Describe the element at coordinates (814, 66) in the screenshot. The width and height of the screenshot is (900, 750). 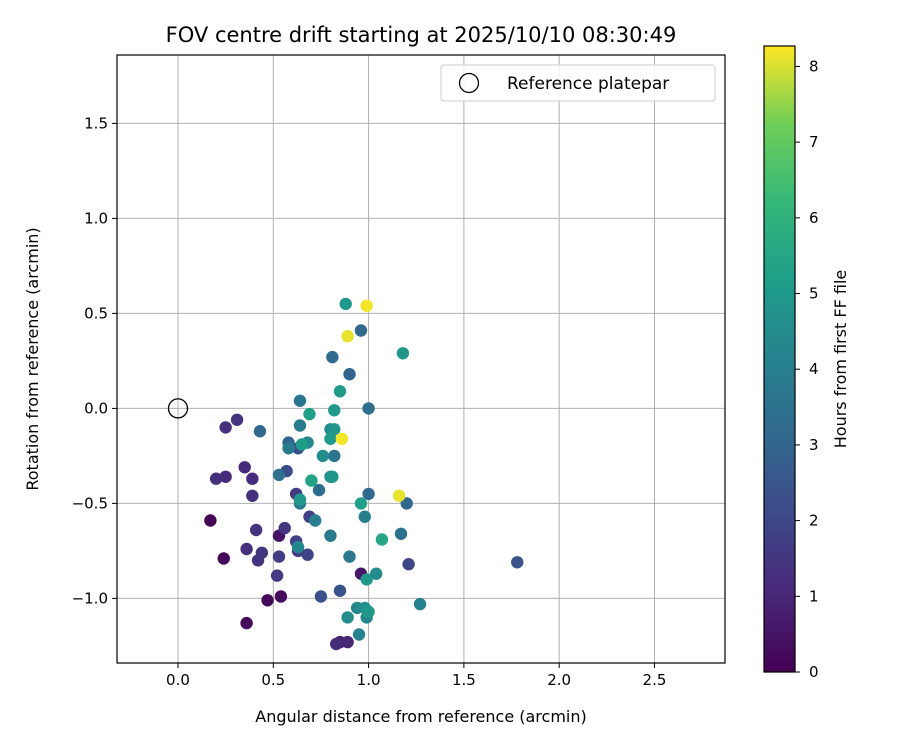
I see `colorbar-tick-label: 8` at that location.